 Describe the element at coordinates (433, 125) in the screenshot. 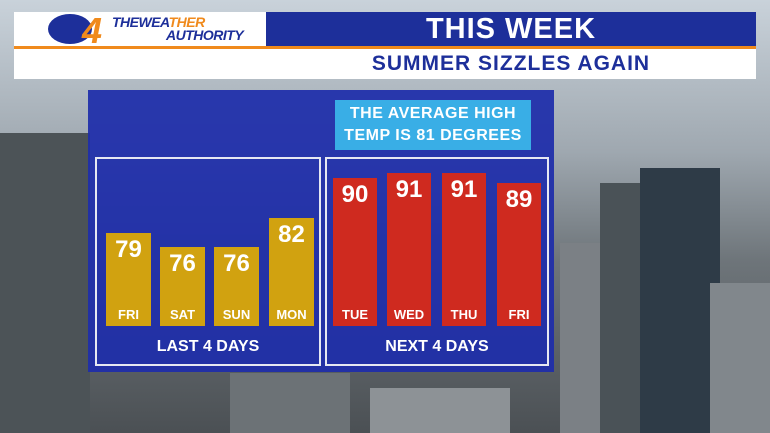

I see `average-high-note: THE AVERAGE HIGH TEMP IS 81 DEGREES` at that location.